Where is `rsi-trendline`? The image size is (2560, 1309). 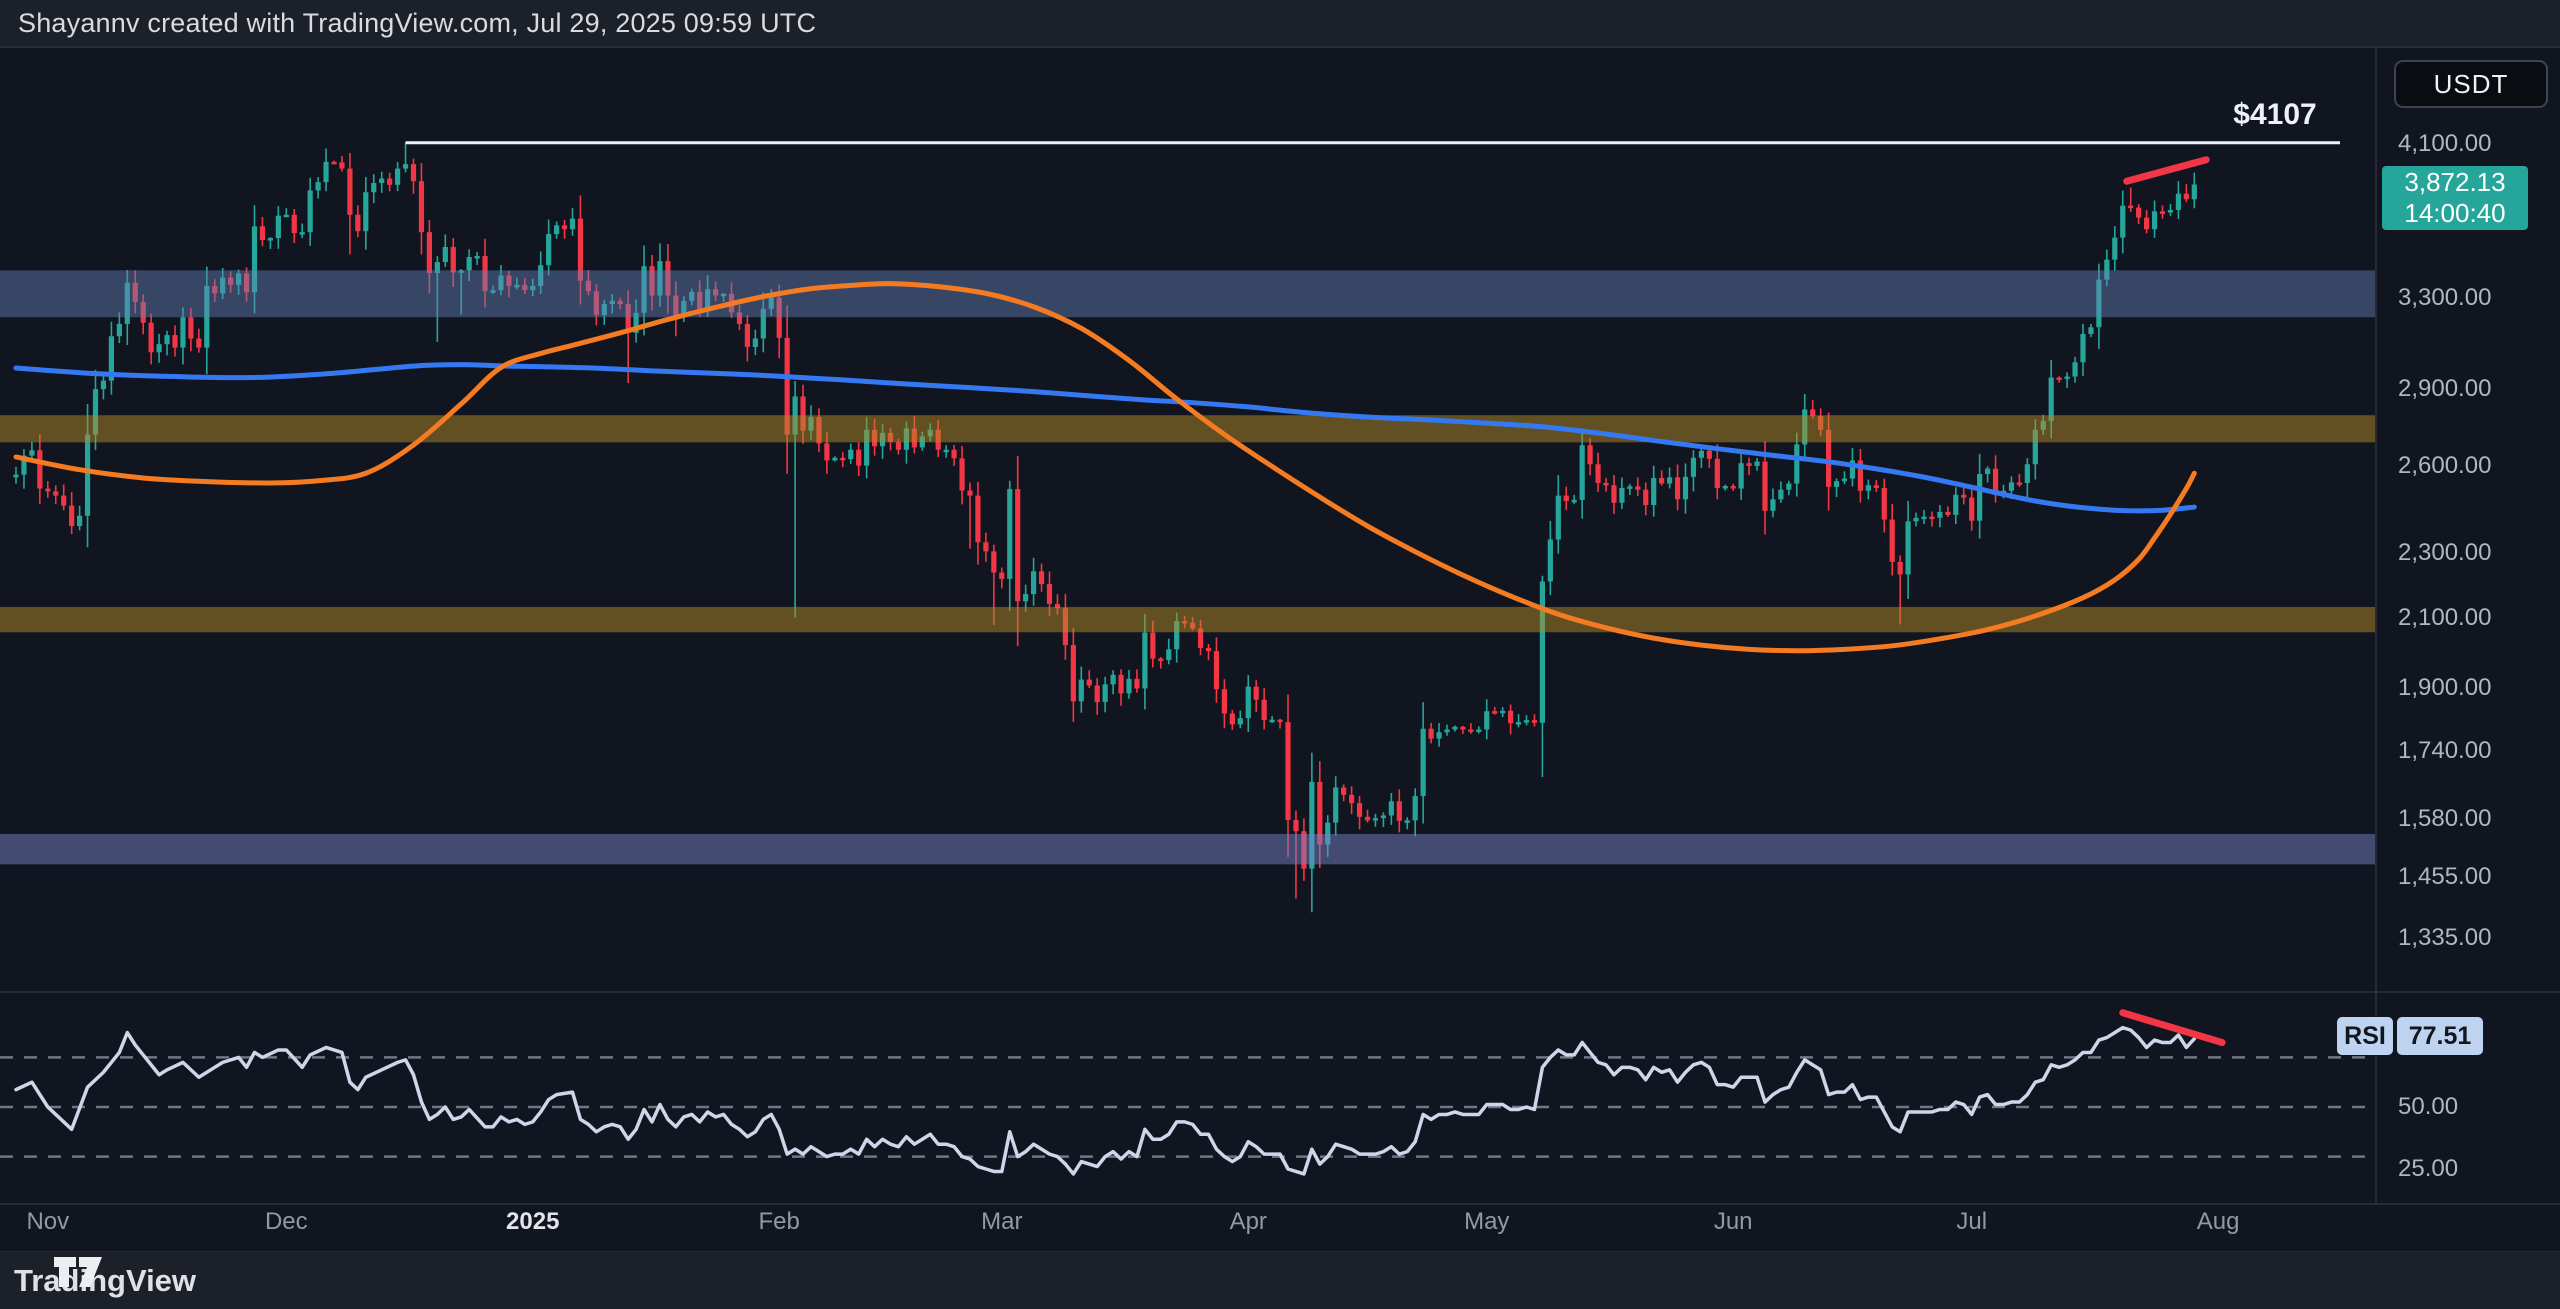 rsi-trendline is located at coordinates (2172, 1028).